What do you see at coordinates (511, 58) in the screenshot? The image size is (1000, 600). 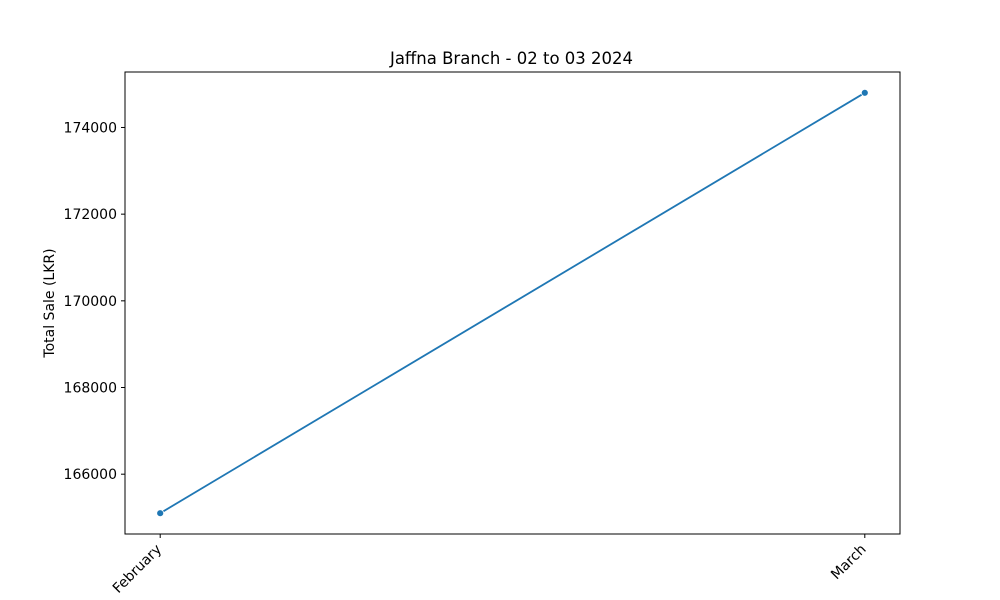 I see `chart-title: Jaffna Branch - 02 to 03 2024` at bounding box center [511, 58].